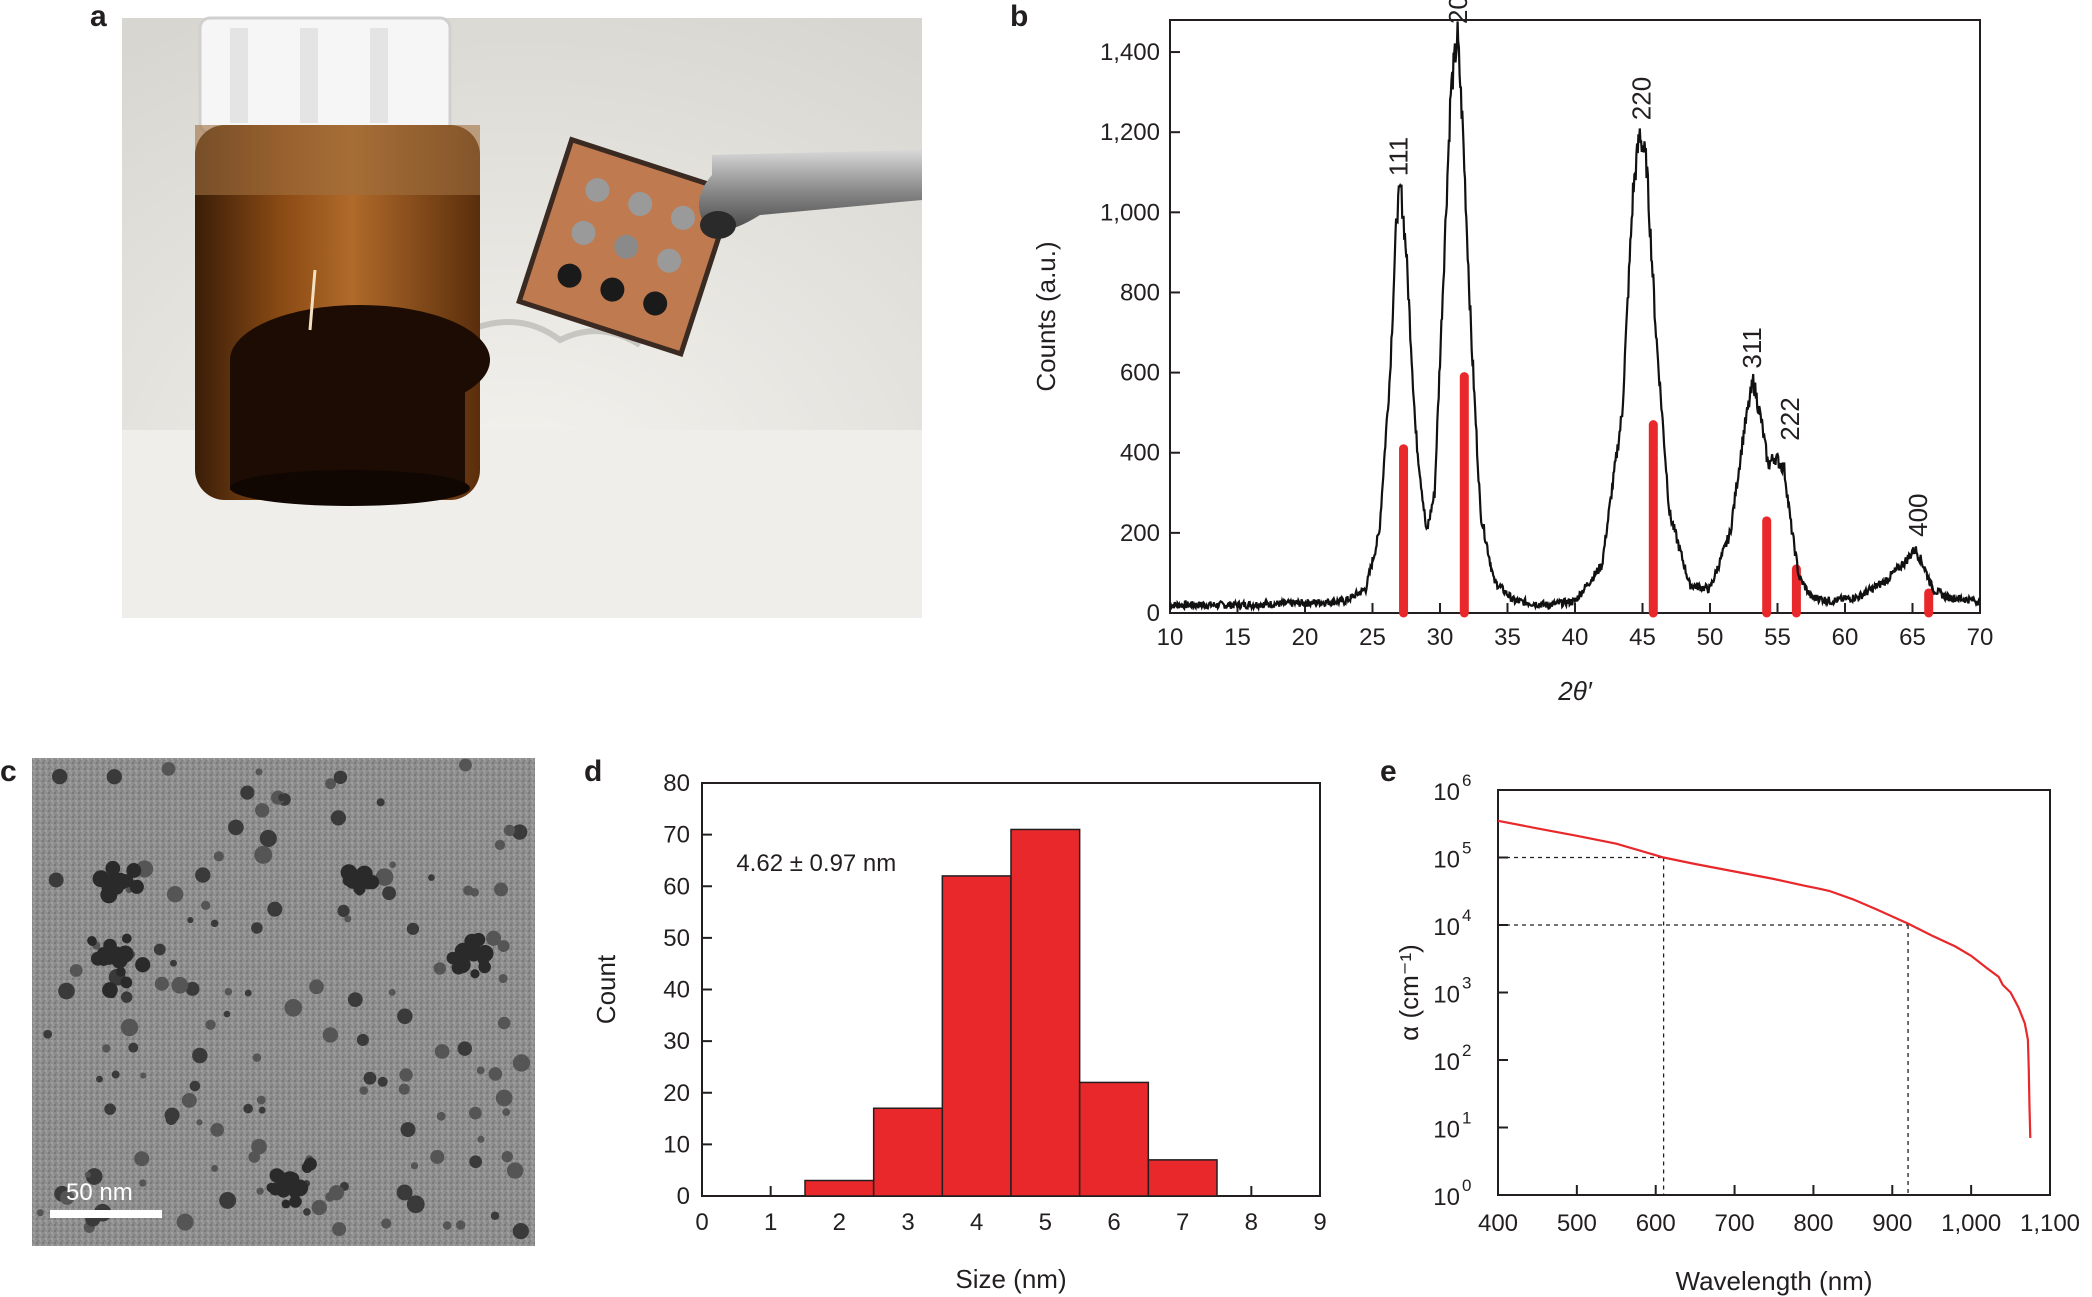  Describe the element at coordinates (1251, 1222) in the screenshot. I see `histogram-x-tick-label: 8` at that location.